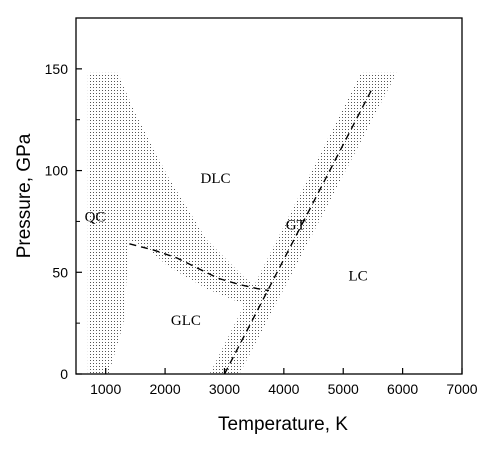  I want to click on y-tick-label: 150, so click(57, 69).